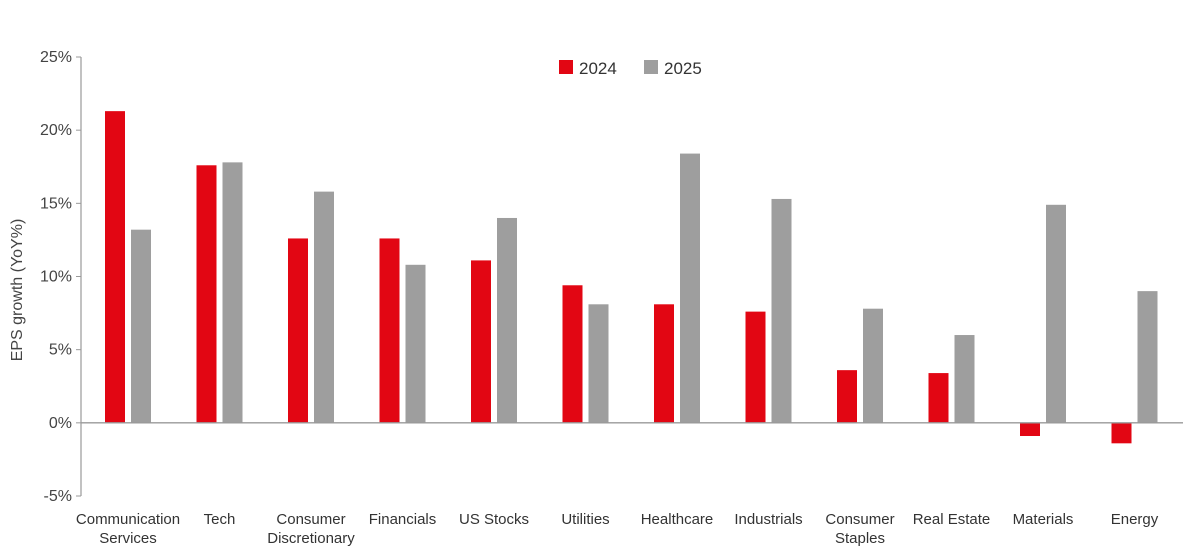 This screenshot has height=555, width=1185. I want to click on x-tick-label: Healthcare, so click(677, 519).